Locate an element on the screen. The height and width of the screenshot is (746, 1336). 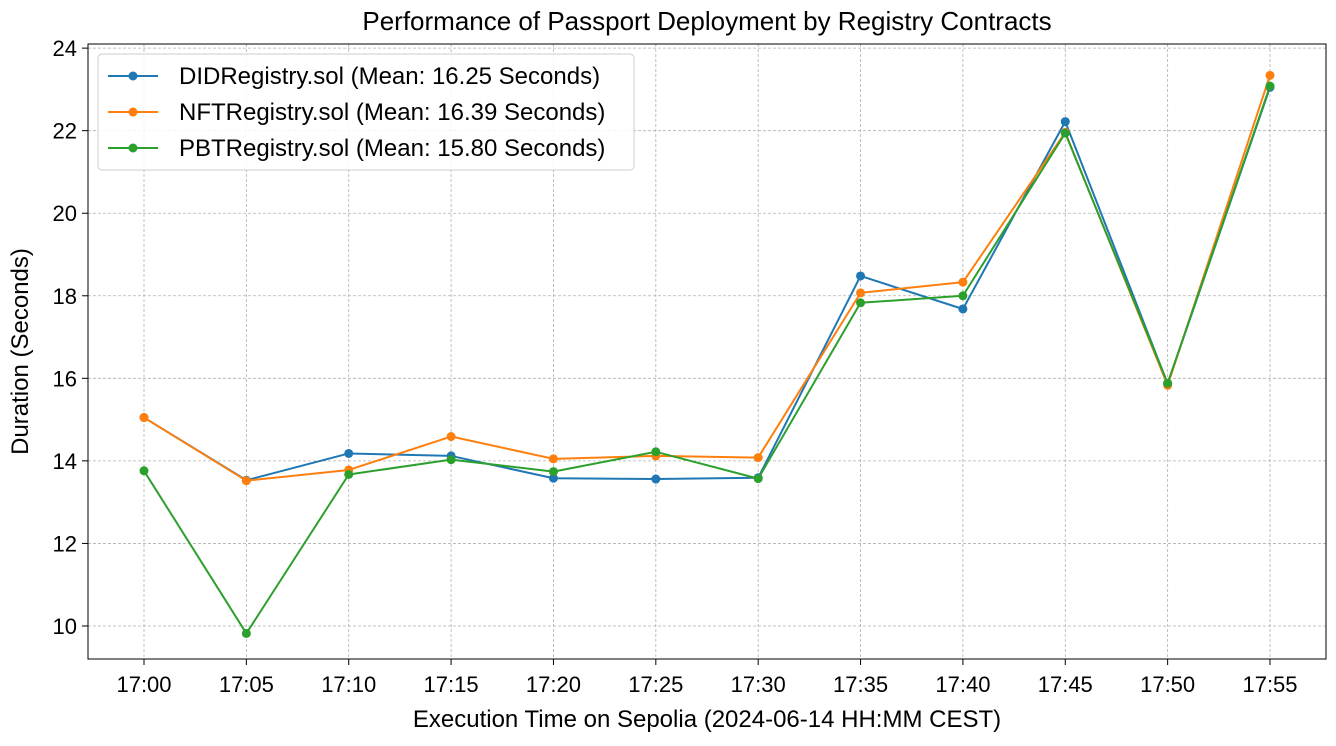
legend-item: NFTRegistry.sol (Mean: 16.39 Seconds) is located at coordinates (356, 112).